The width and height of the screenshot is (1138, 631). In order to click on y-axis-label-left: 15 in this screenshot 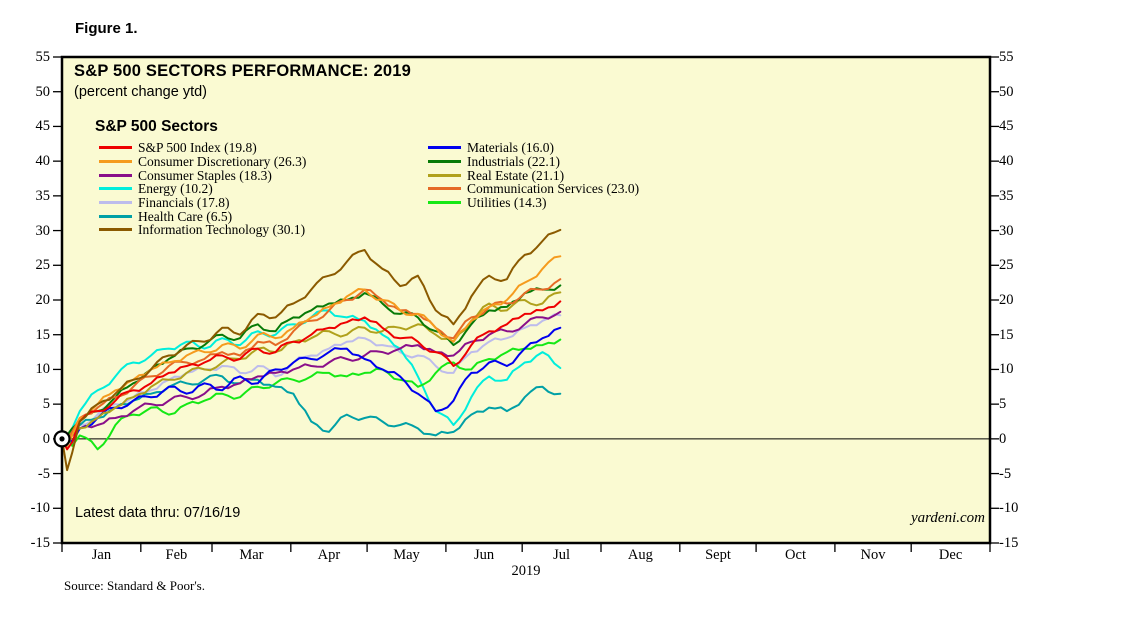, I will do `click(43, 334)`.